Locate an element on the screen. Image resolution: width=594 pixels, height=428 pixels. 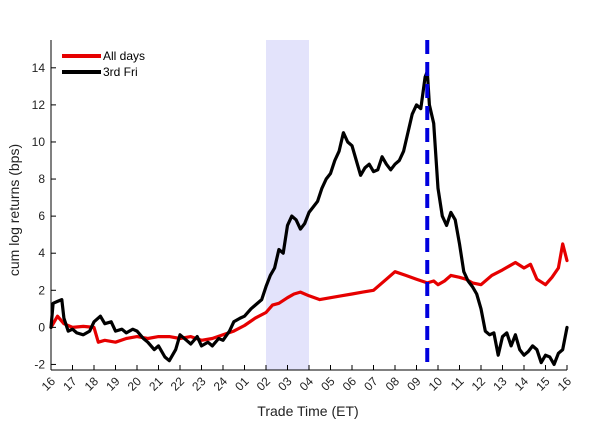
x-tick-label: 02 is located at coordinates (264, 384).